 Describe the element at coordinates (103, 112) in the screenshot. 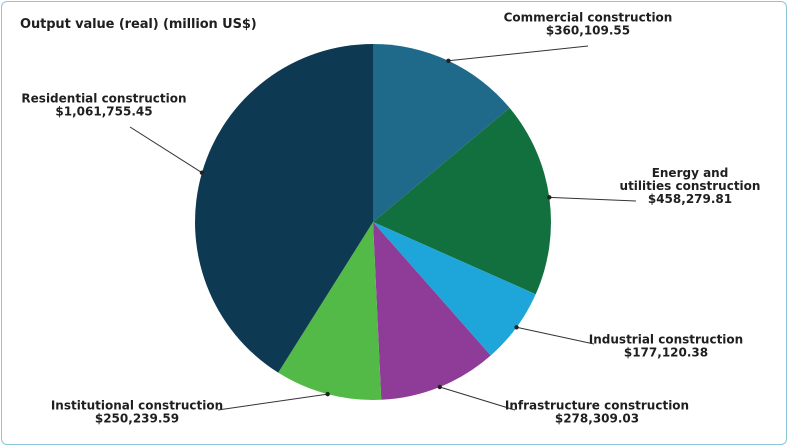

I see `slice-value-label: $1,061,755.45` at that location.